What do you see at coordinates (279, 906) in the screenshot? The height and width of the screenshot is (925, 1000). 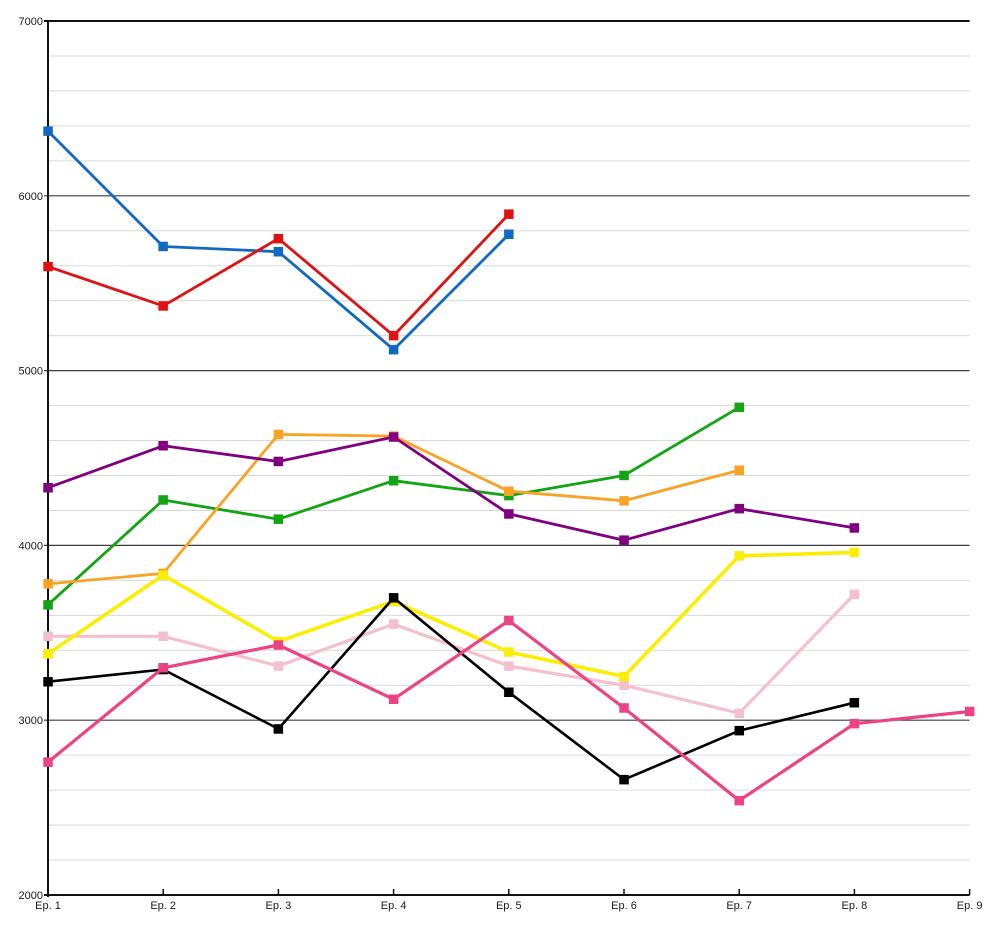 I see `x-tick-label: Ep. 3` at bounding box center [279, 906].